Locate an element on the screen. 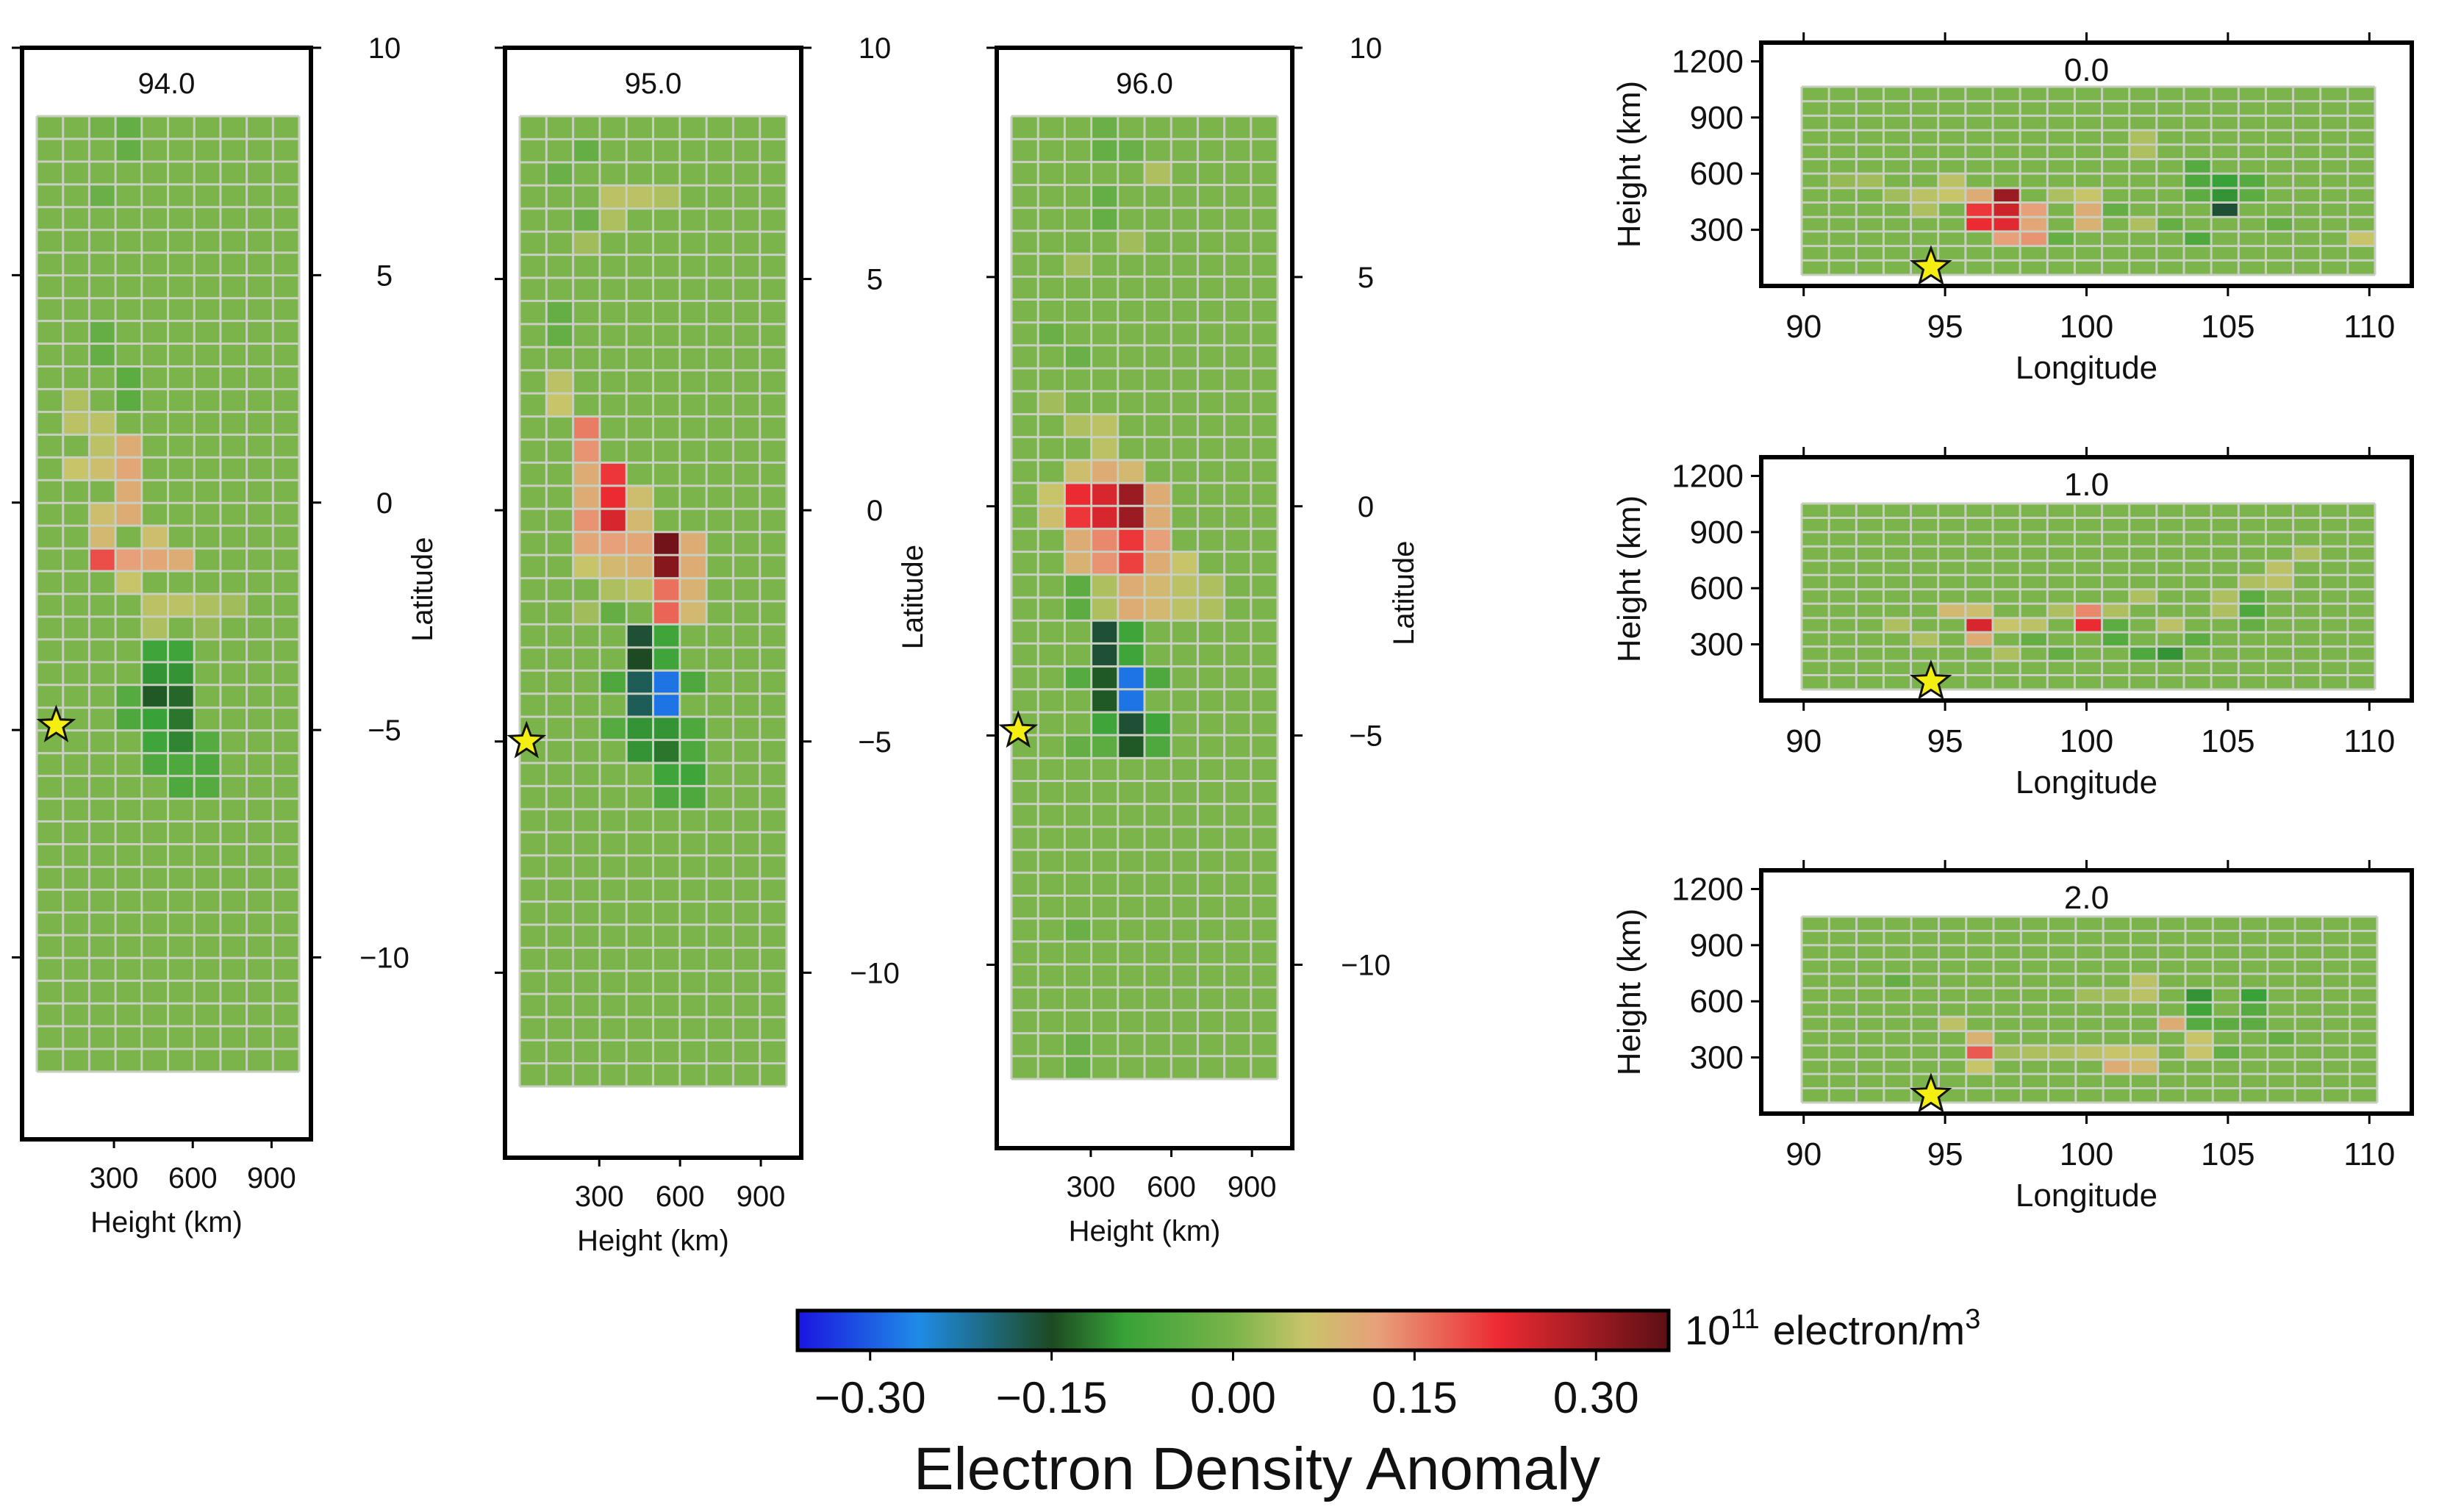  y-tick-label: 5 is located at coordinates (385, 275).